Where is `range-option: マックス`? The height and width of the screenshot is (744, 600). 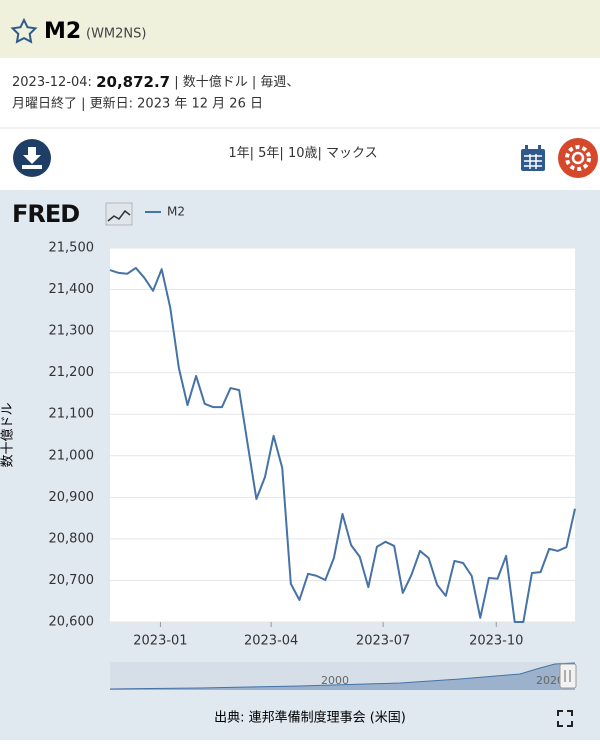 range-option: マックス is located at coordinates (352, 153).